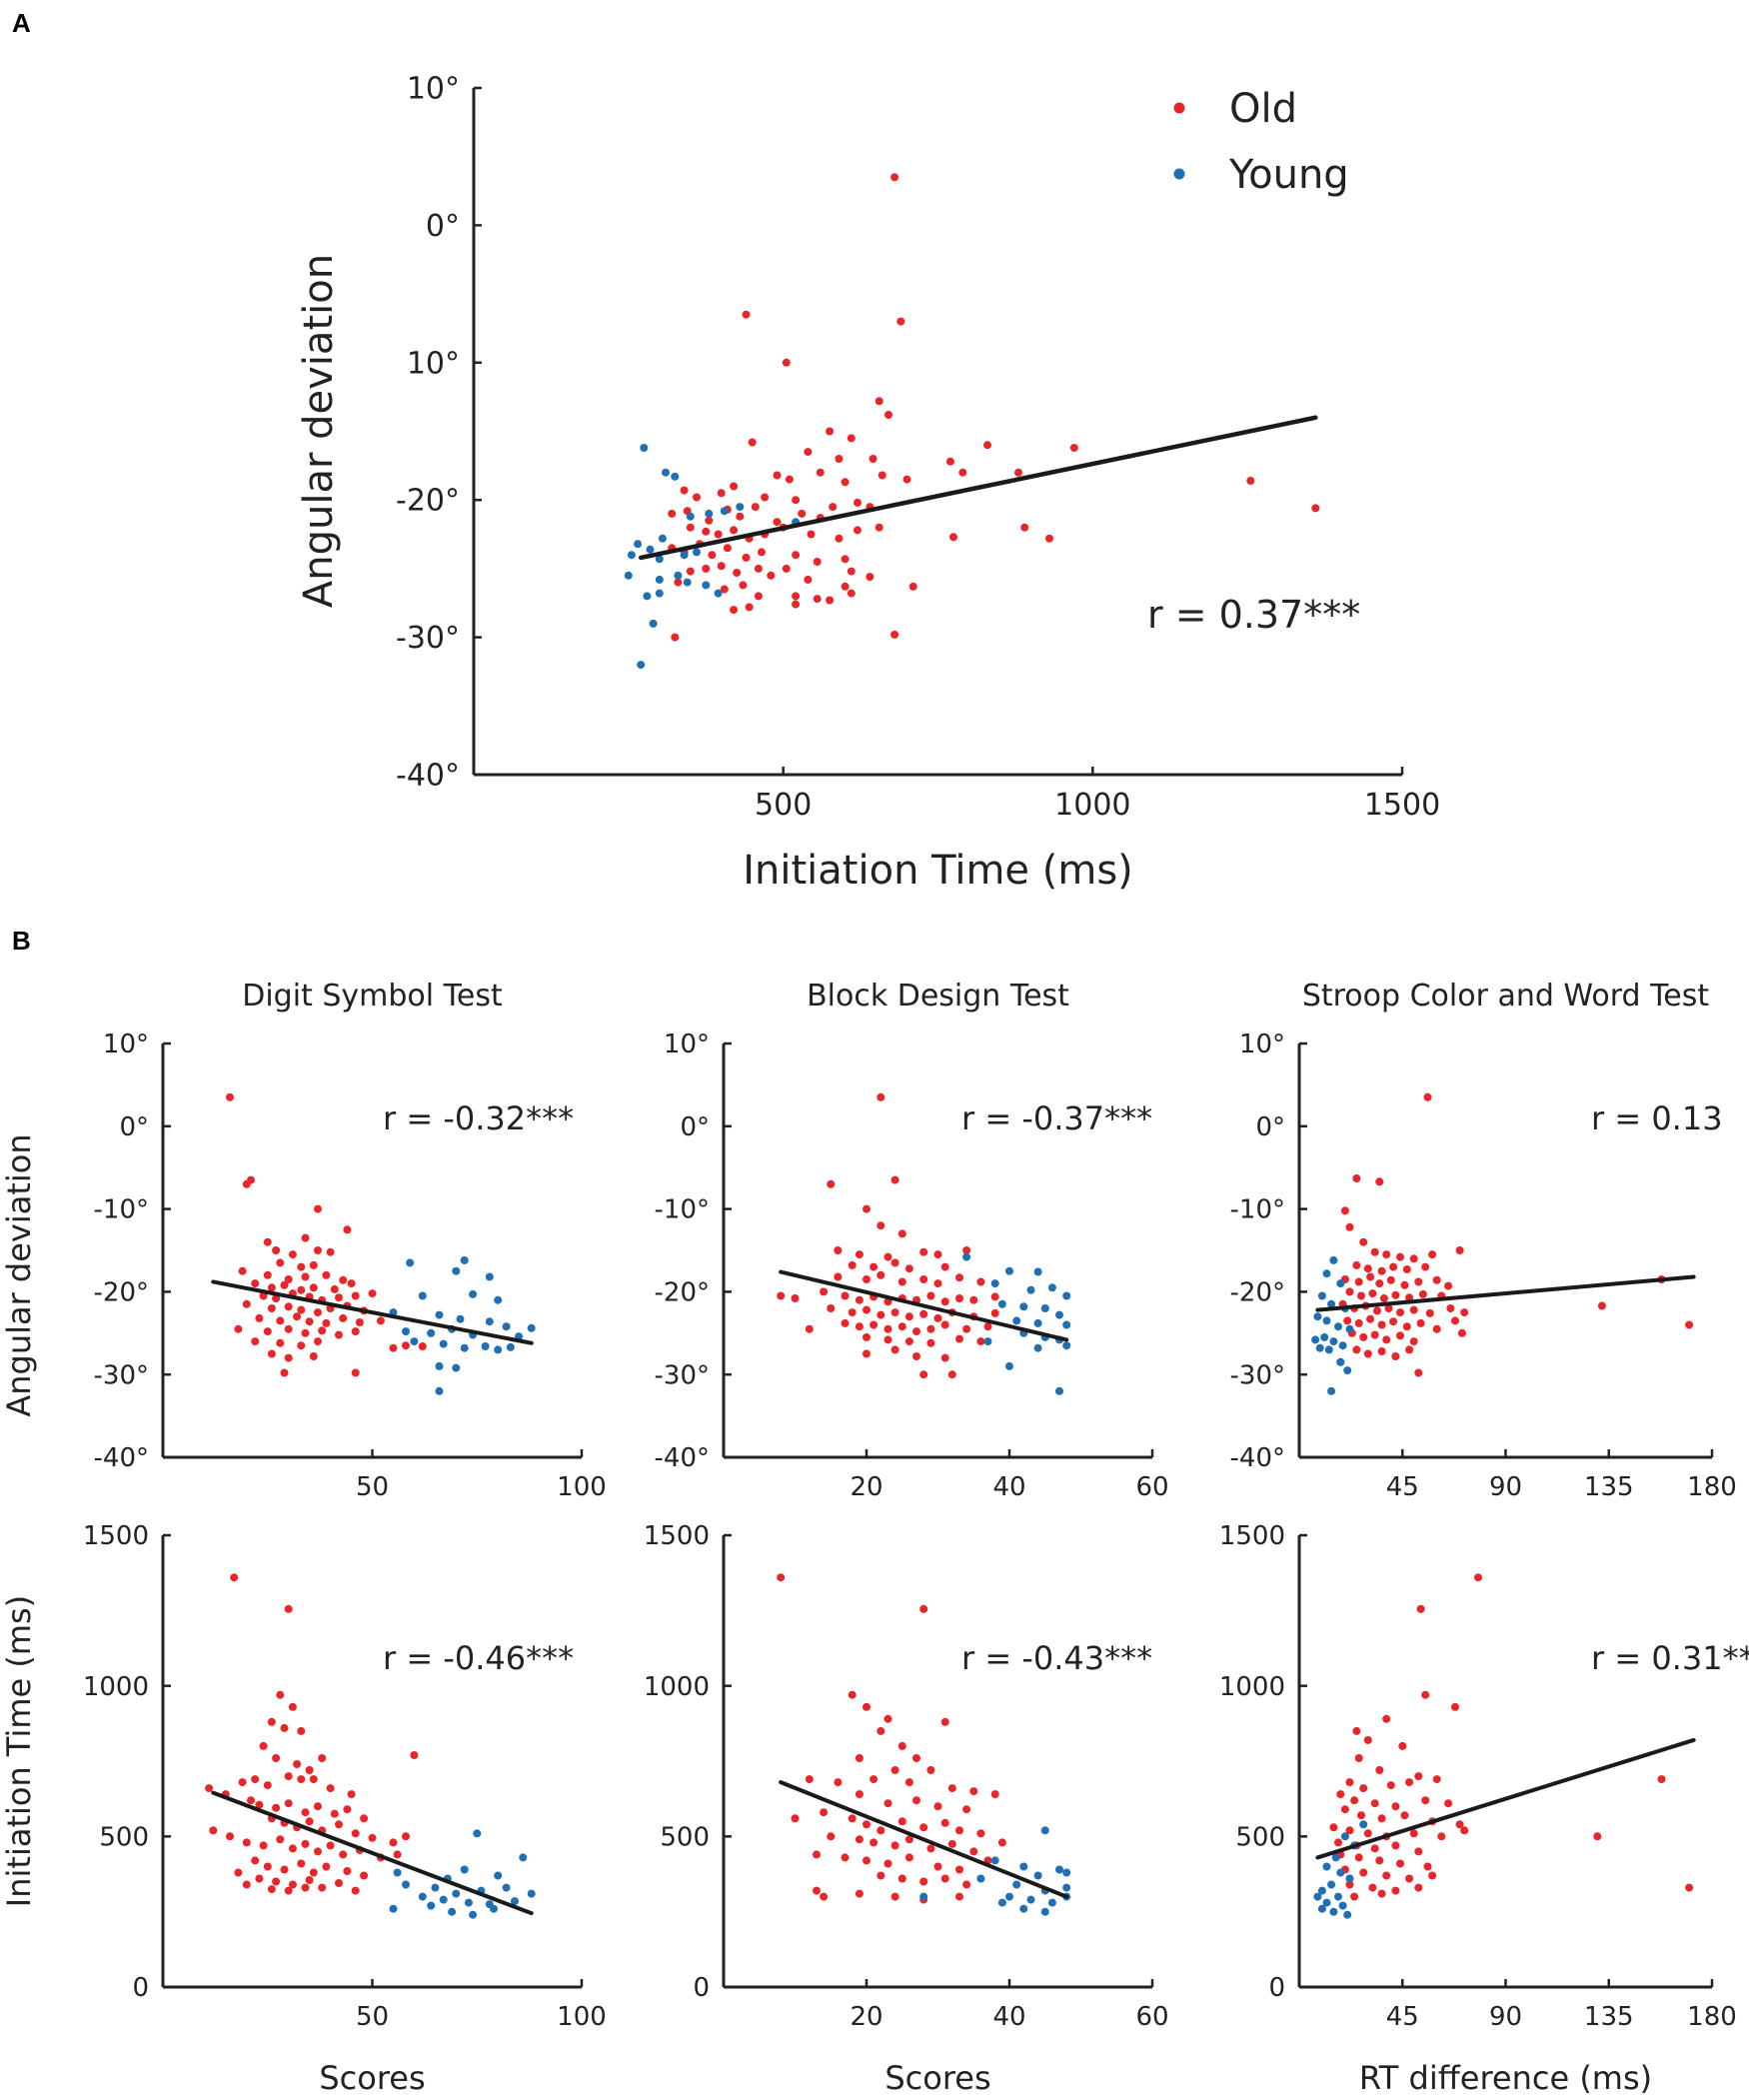 The width and height of the screenshot is (1749, 2100). What do you see at coordinates (372, 996) in the screenshot?
I see `chart-title: Digit Symbol Test` at bounding box center [372, 996].